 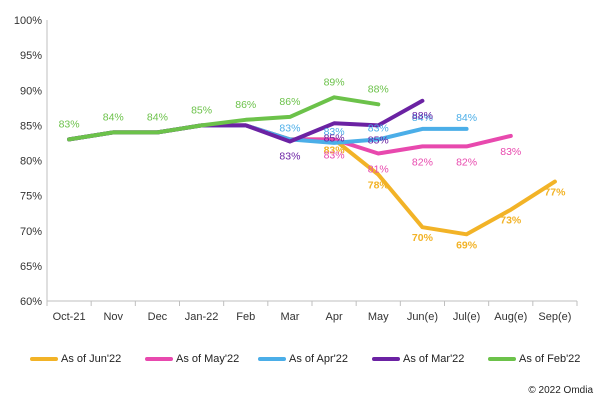 What do you see at coordinates (467, 245) in the screenshot?
I see `data-label: 69%` at bounding box center [467, 245].